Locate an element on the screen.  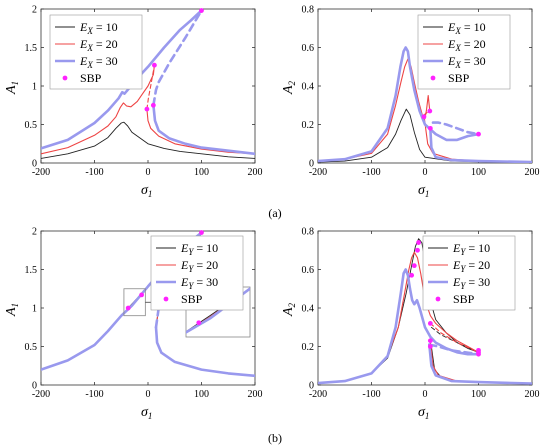
caption-a: (a) is located at coordinates (274, 213).